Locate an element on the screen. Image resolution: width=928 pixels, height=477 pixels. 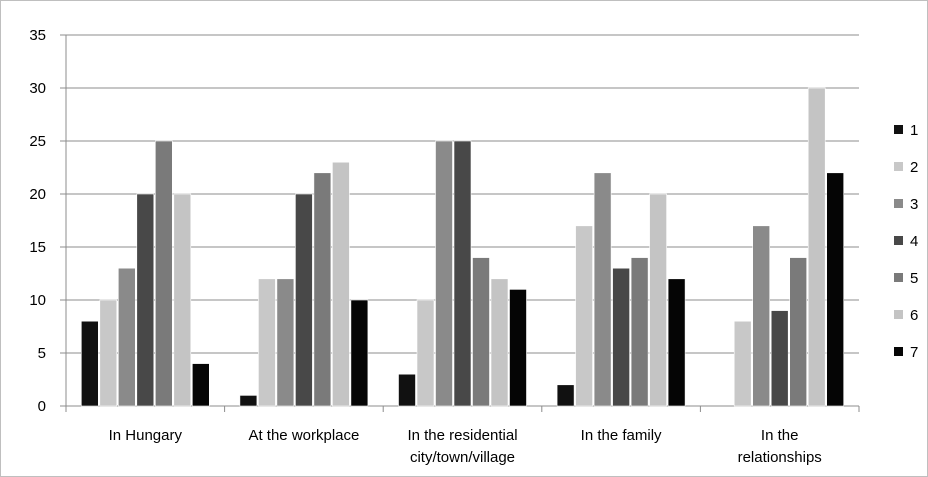
y-tick-label: 15 is located at coordinates (37, 247).